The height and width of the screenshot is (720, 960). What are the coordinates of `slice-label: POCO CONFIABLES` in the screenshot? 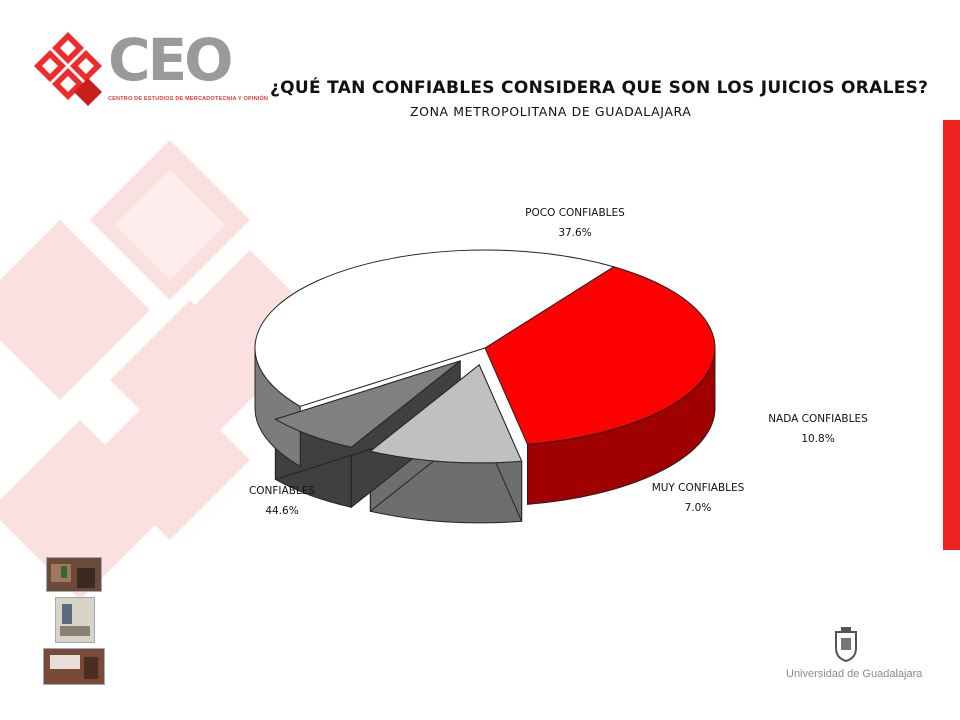 It's located at (575, 213).